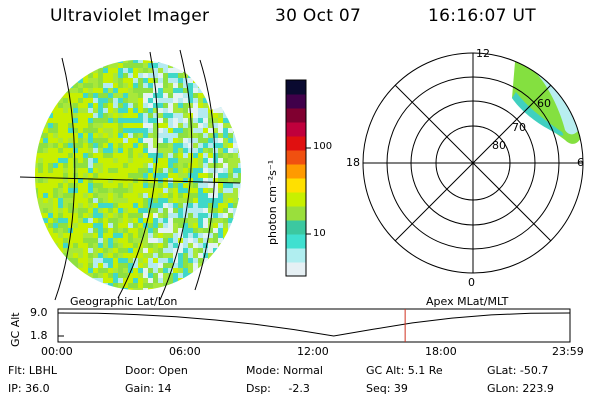 Image resolution: width=600 pixels, height=400 pixels. What do you see at coordinates (39, 312) in the screenshot?
I see `timeline-ytick-top: 9.0` at bounding box center [39, 312].